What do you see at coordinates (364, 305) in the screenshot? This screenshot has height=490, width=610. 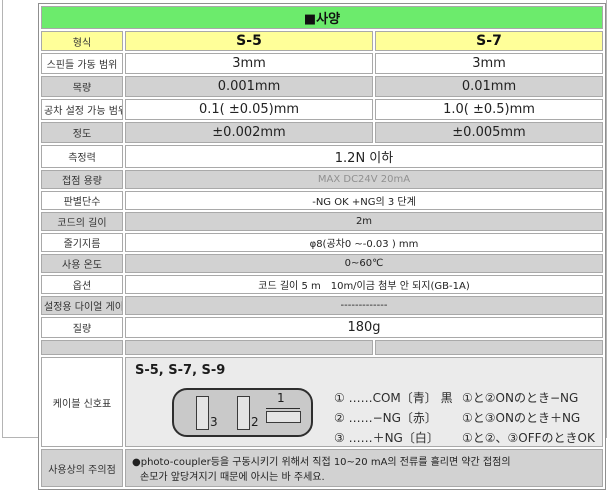 I see `row-value: -------------` at bounding box center [364, 305].